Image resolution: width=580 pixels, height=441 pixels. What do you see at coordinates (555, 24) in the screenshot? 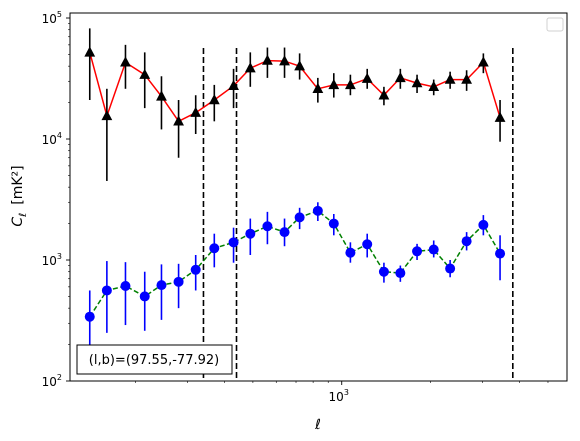
I see `legend-box` at bounding box center [555, 24].